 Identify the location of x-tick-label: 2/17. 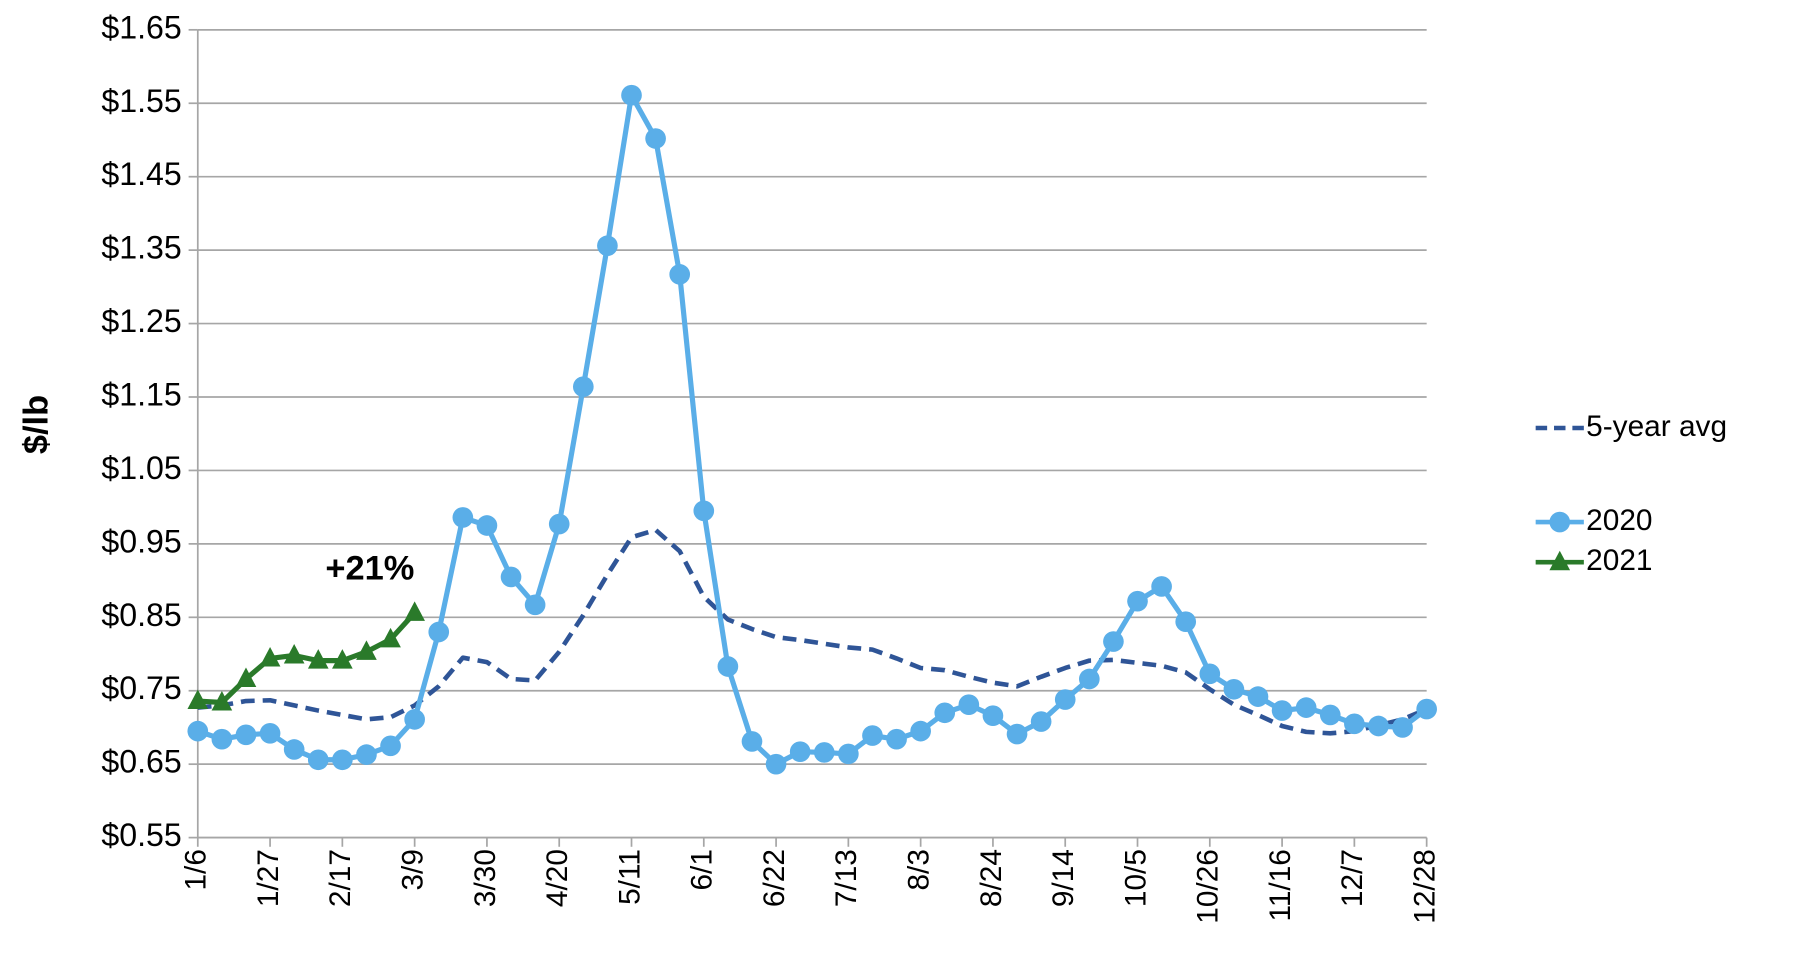
(340, 878).